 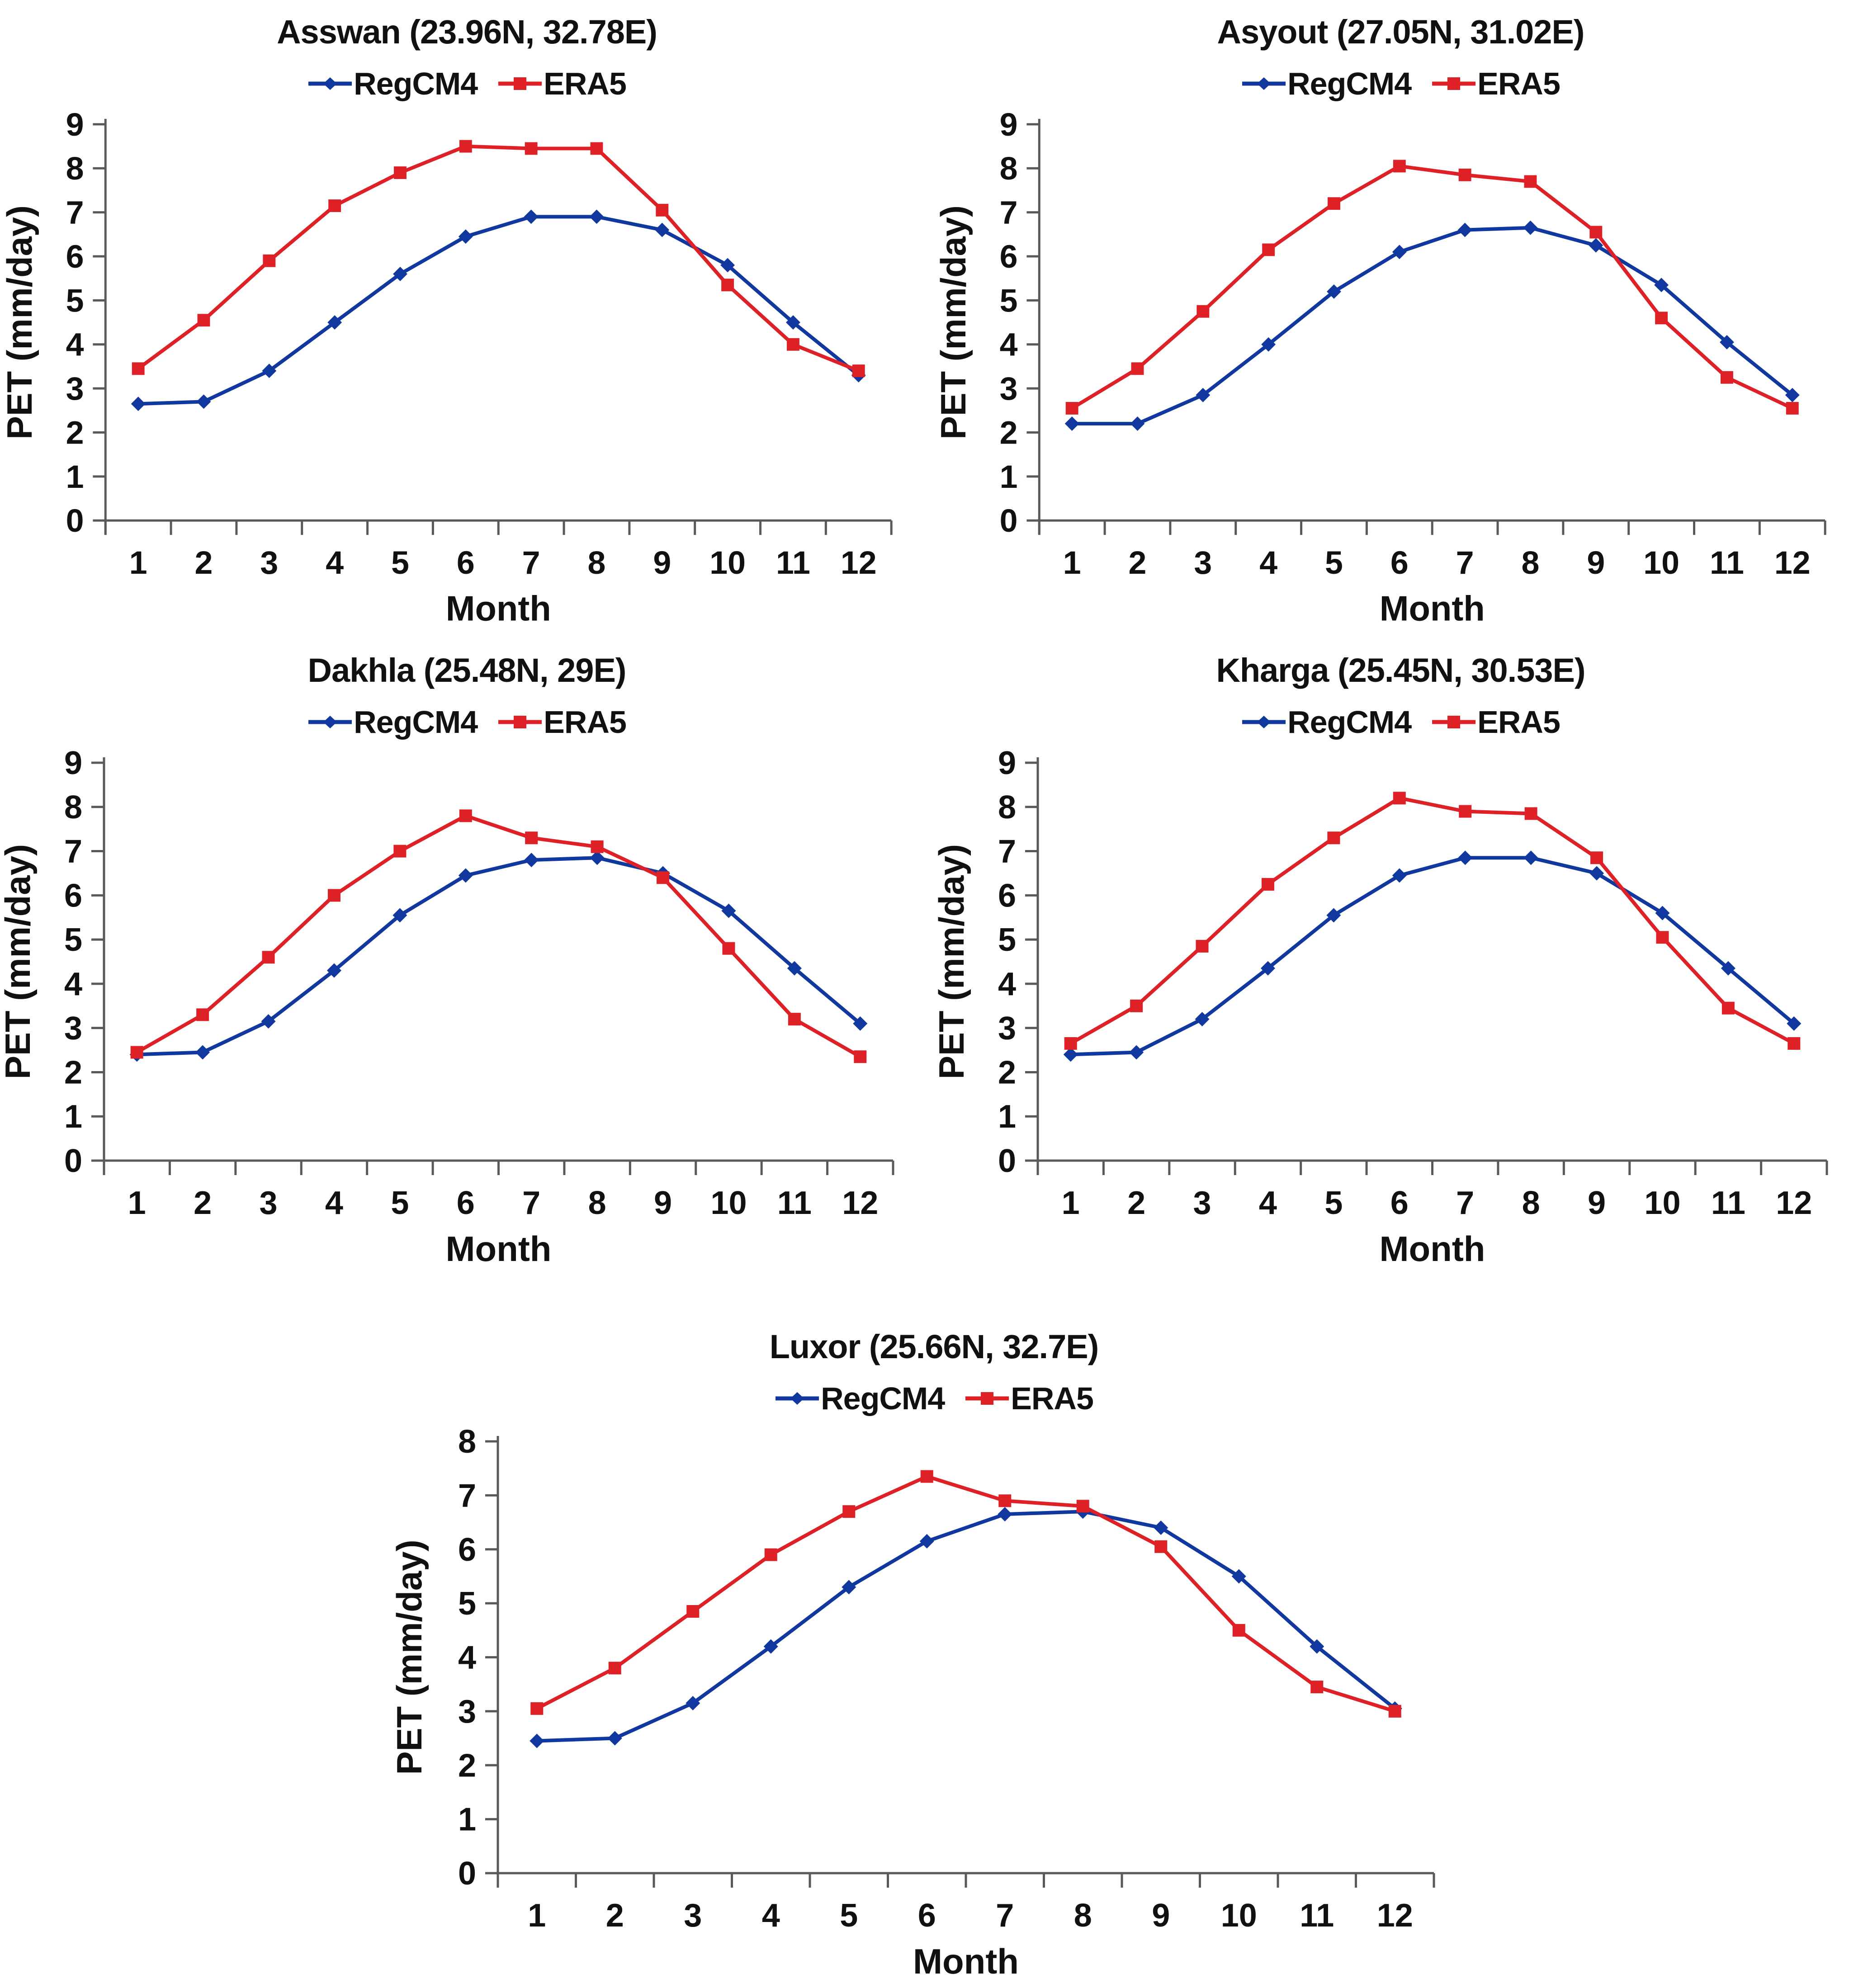 What do you see at coordinates (73, 1073) in the screenshot?
I see `y-tick-label: 2` at bounding box center [73, 1073].